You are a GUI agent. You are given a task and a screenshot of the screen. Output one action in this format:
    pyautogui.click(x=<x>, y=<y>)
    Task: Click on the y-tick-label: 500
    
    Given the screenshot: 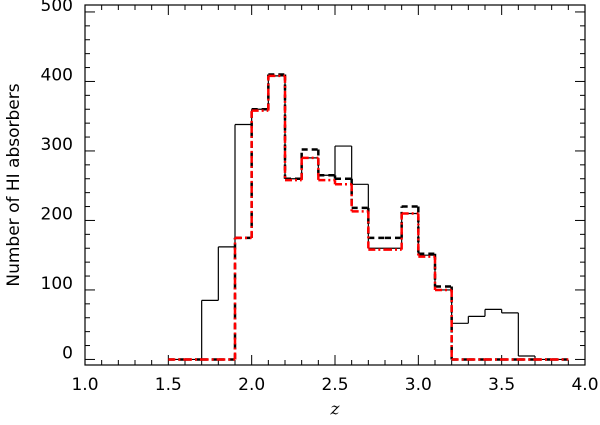 What is the action you would take?
    pyautogui.click(x=57, y=8)
    